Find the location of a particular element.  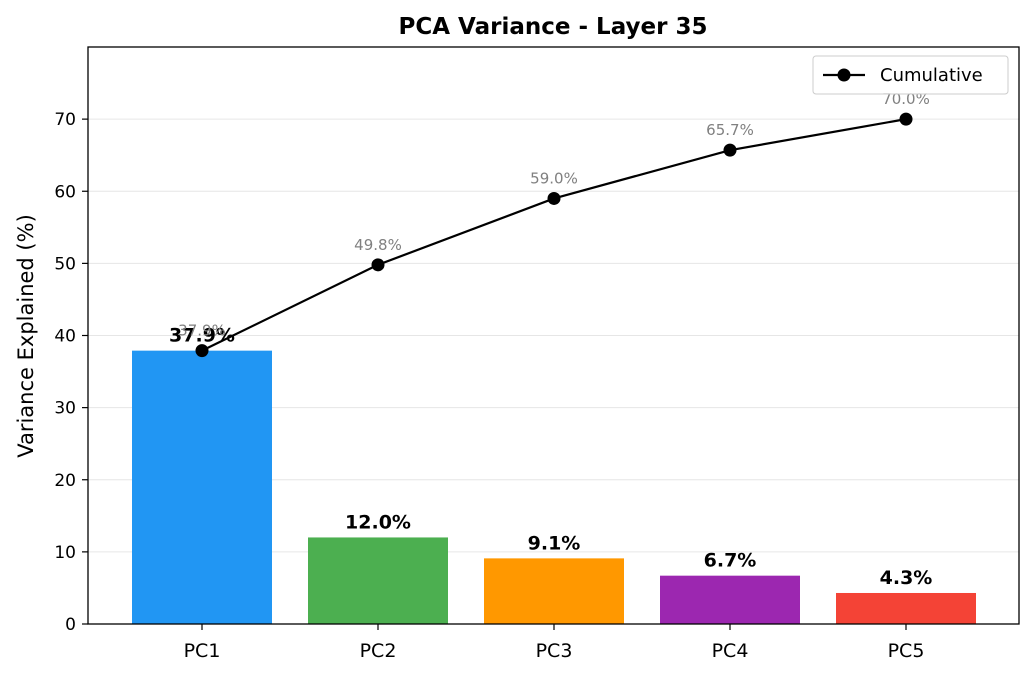

cumulative-value-label: 65.7% is located at coordinates (730, 130).